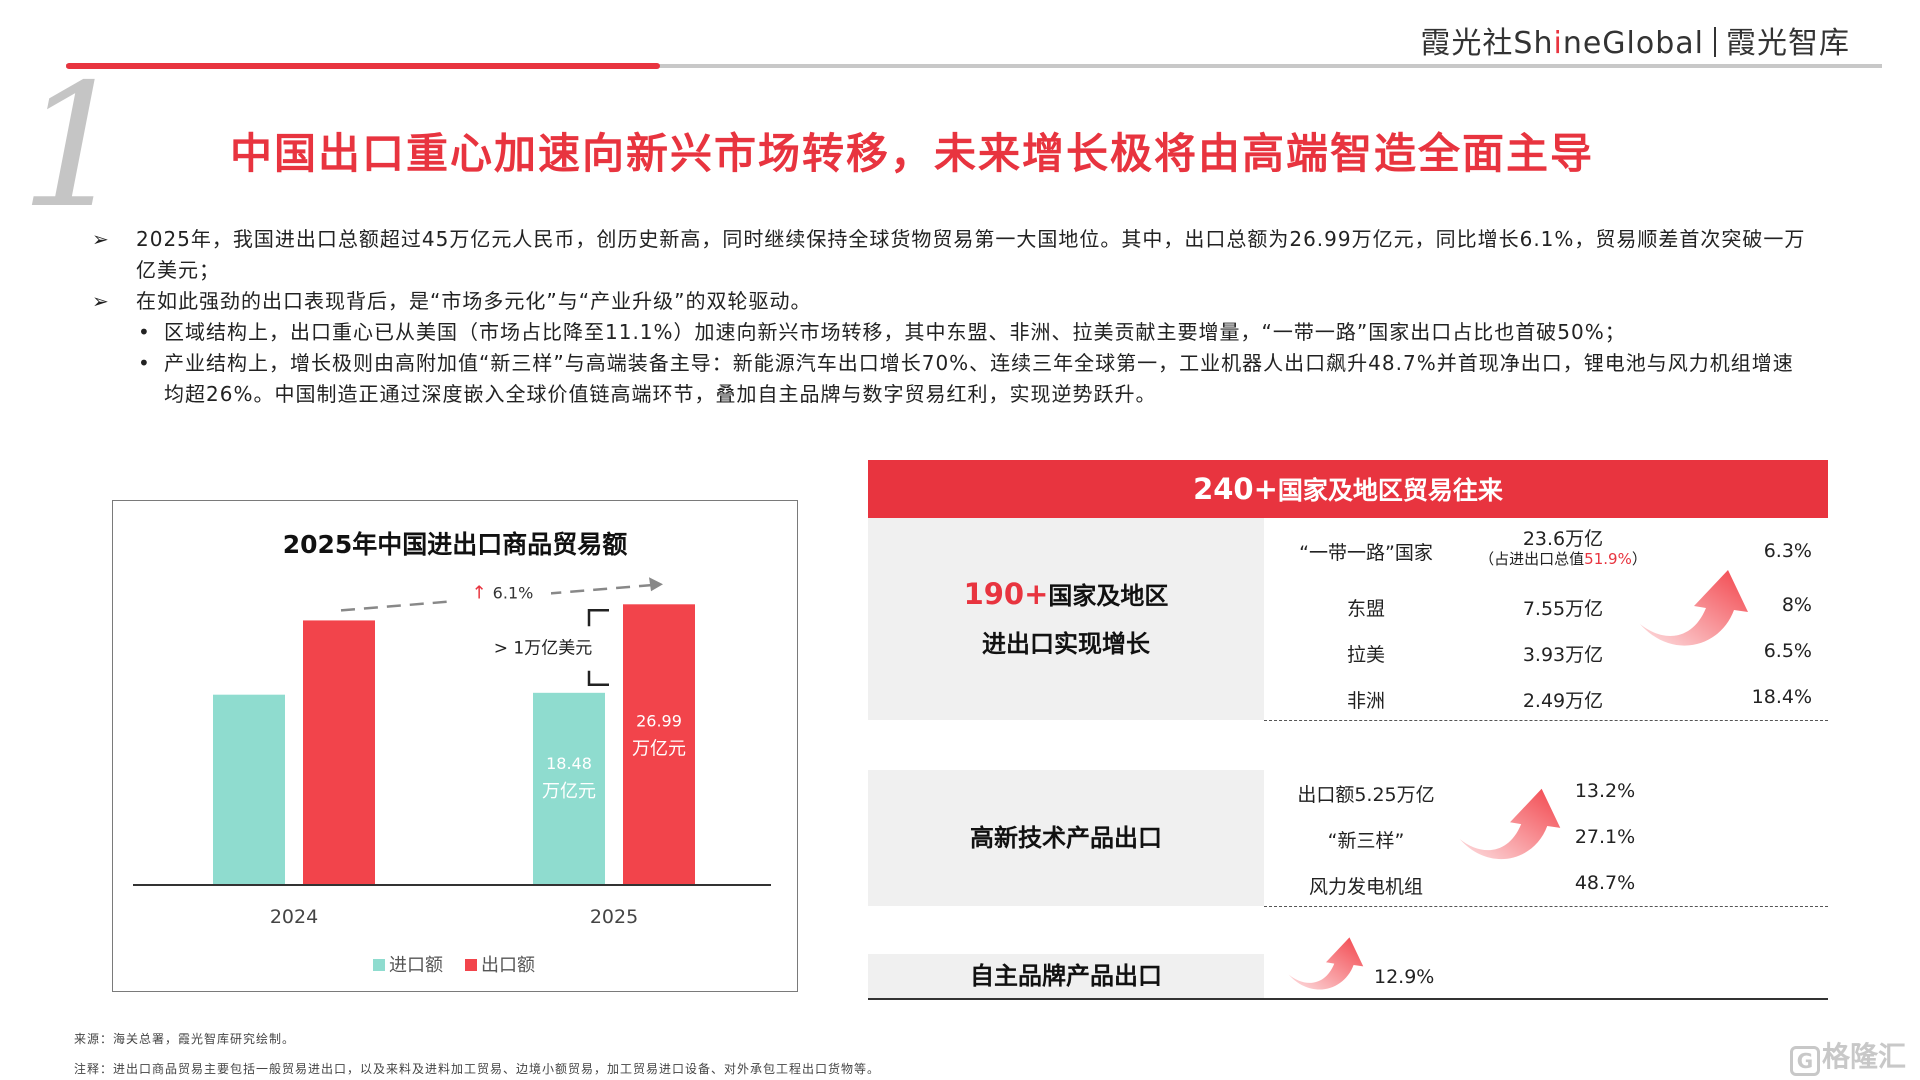  What do you see at coordinates (1796, 605) in the screenshot?
I see `region-pct: 8%` at bounding box center [1796, 605].